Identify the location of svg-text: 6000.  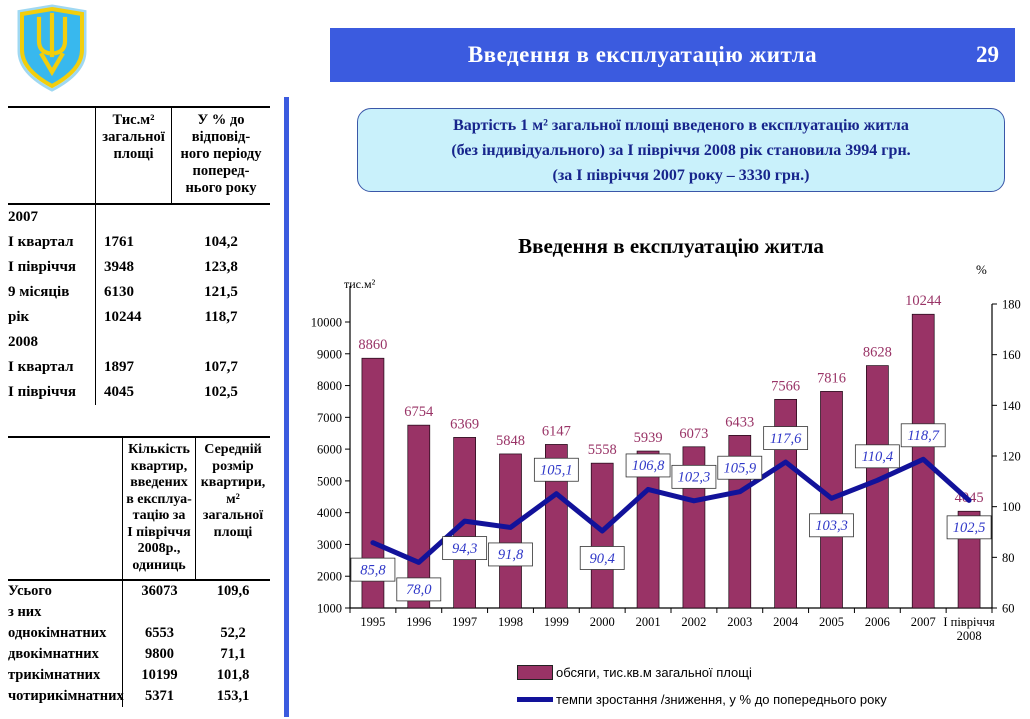
(329, 450).